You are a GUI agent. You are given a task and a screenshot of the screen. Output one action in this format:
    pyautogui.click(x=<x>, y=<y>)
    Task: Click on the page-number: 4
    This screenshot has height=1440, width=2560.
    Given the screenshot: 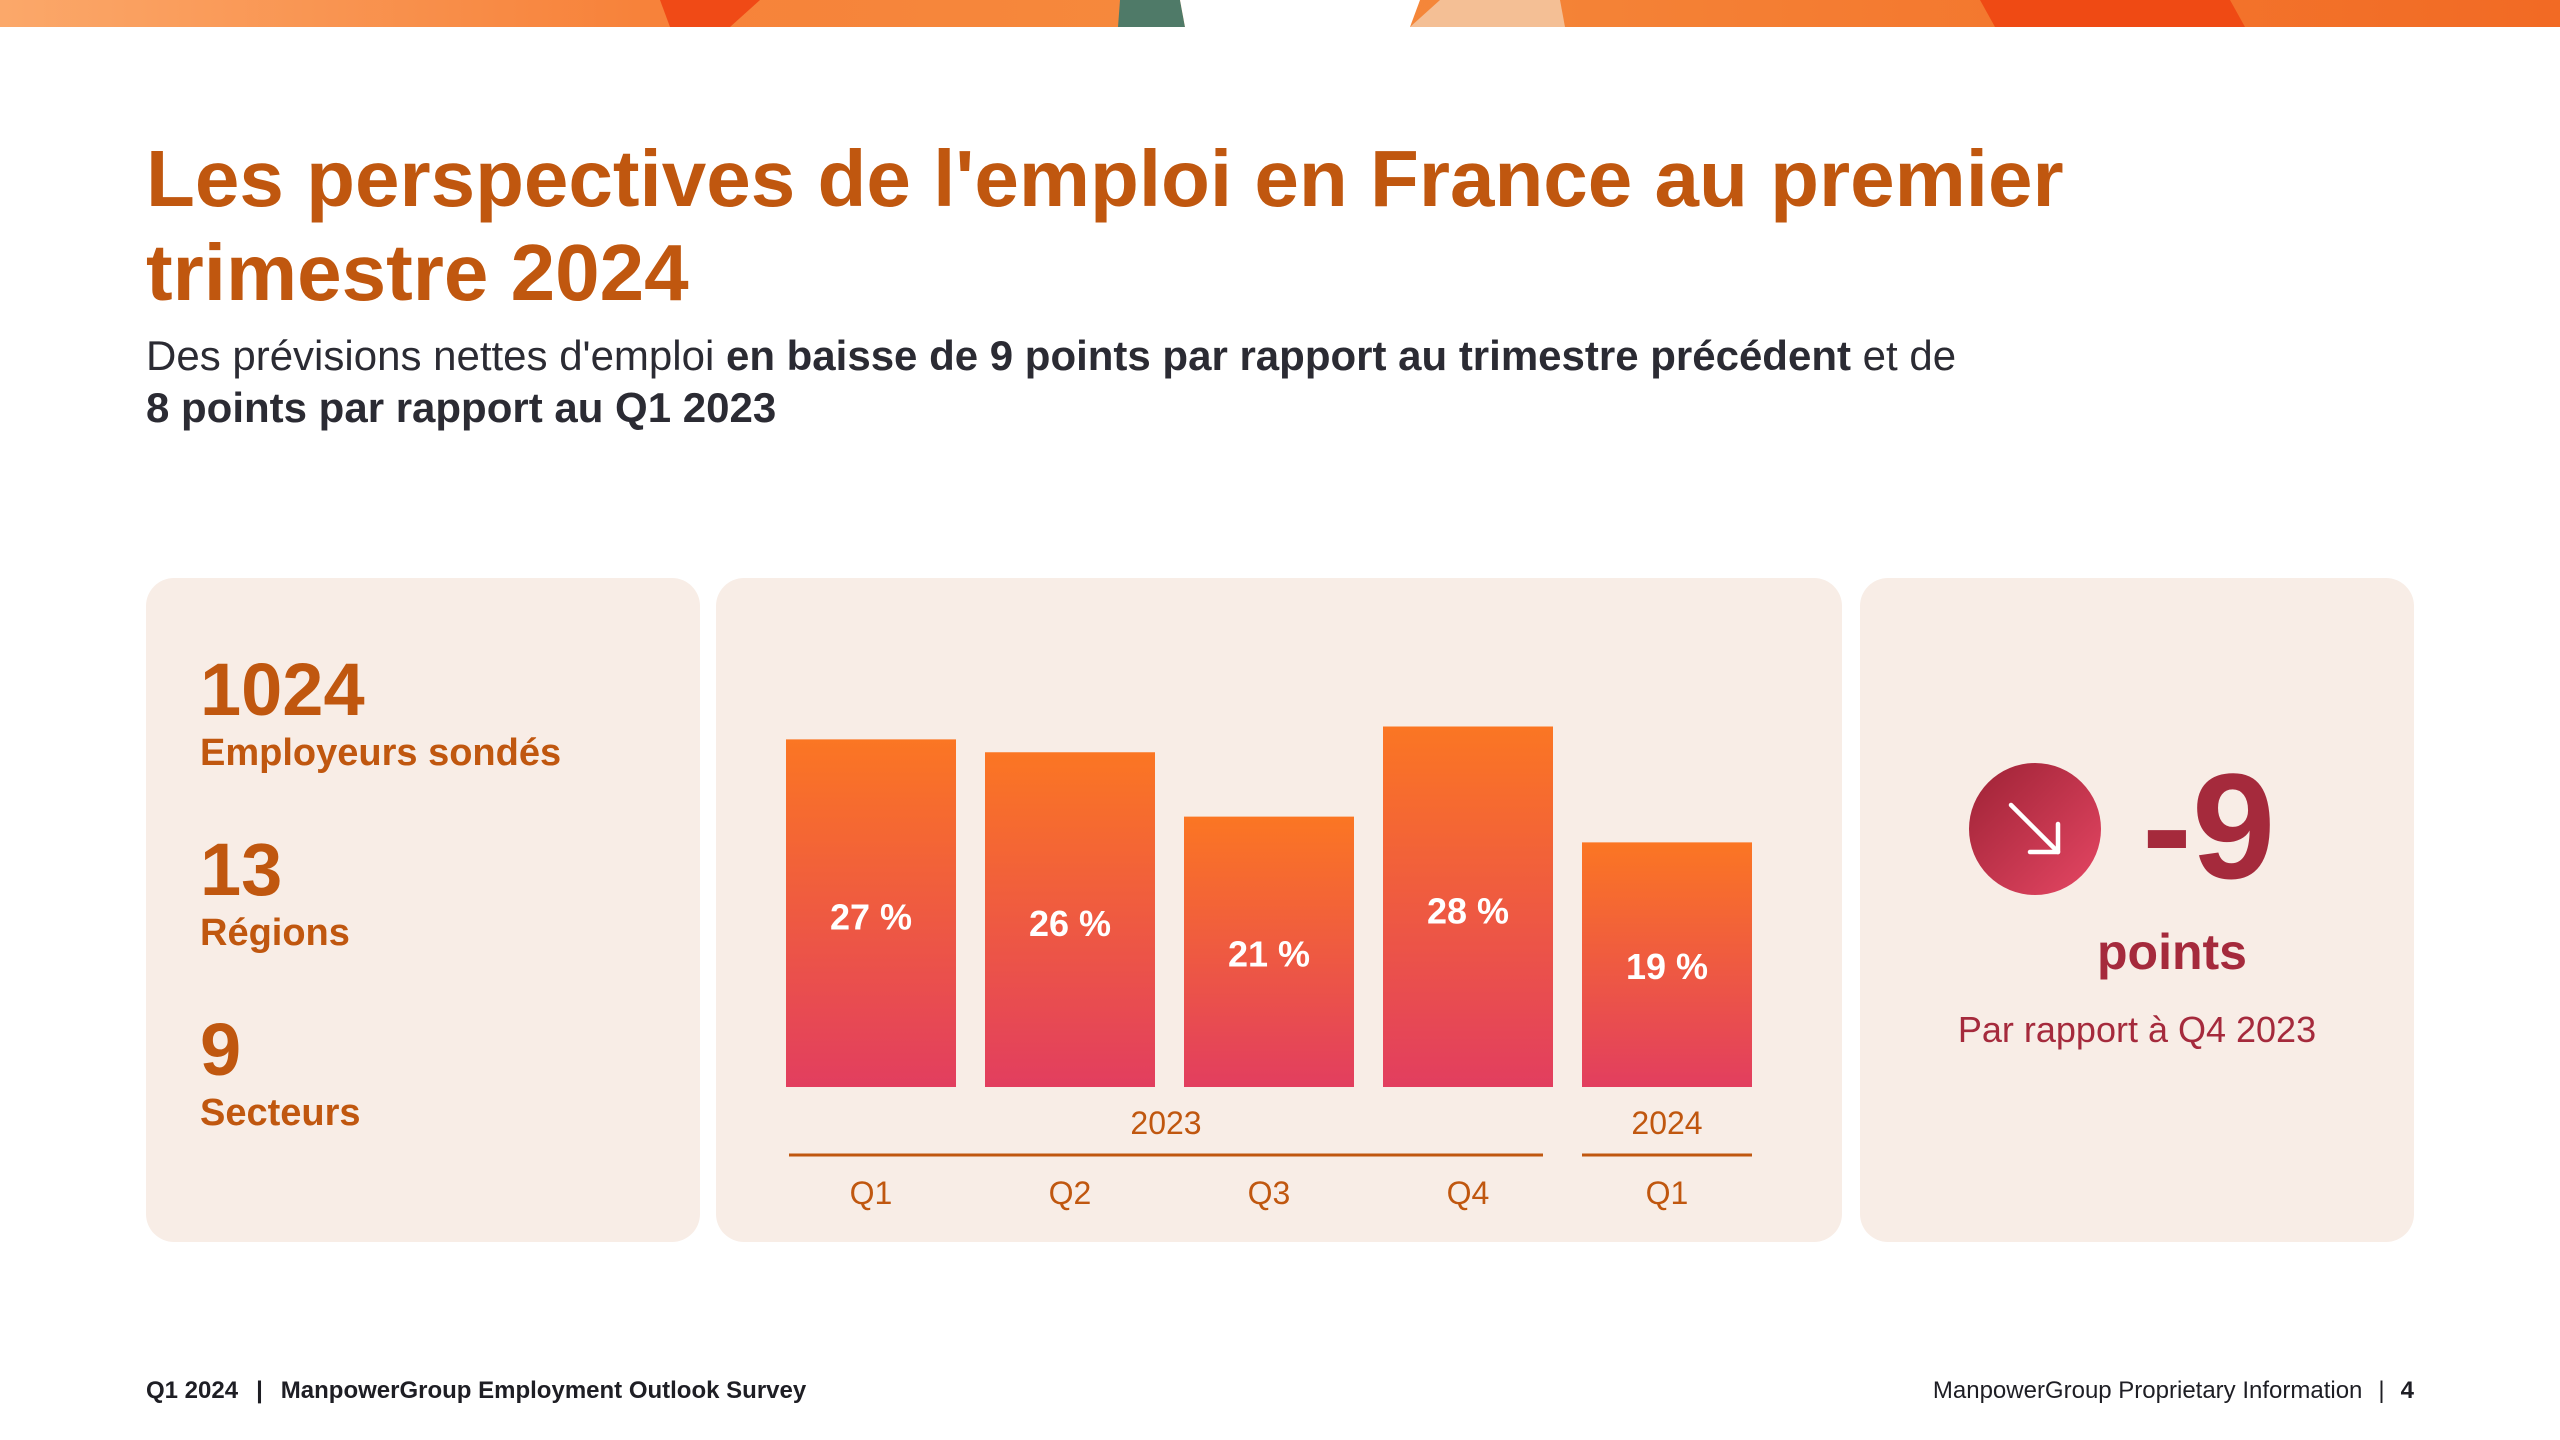 What is the action you would take?
    pyautogui.click(x=2407, y=1390)
    